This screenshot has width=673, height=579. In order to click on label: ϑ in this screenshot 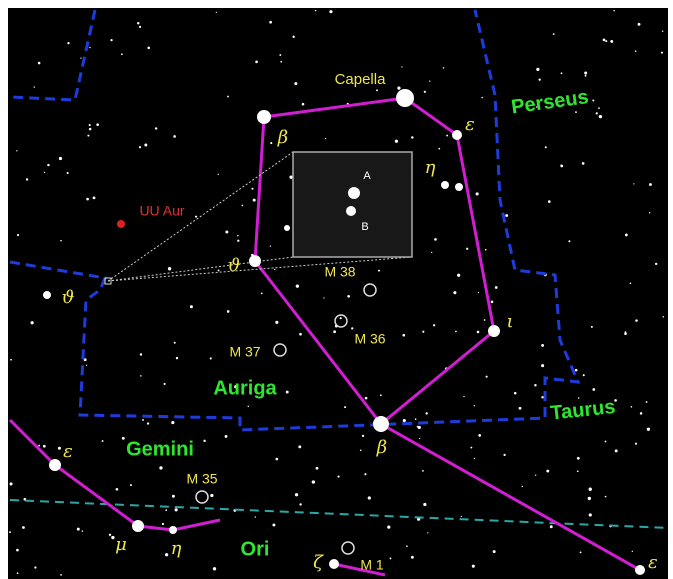, I will do `click(68, 297)`.